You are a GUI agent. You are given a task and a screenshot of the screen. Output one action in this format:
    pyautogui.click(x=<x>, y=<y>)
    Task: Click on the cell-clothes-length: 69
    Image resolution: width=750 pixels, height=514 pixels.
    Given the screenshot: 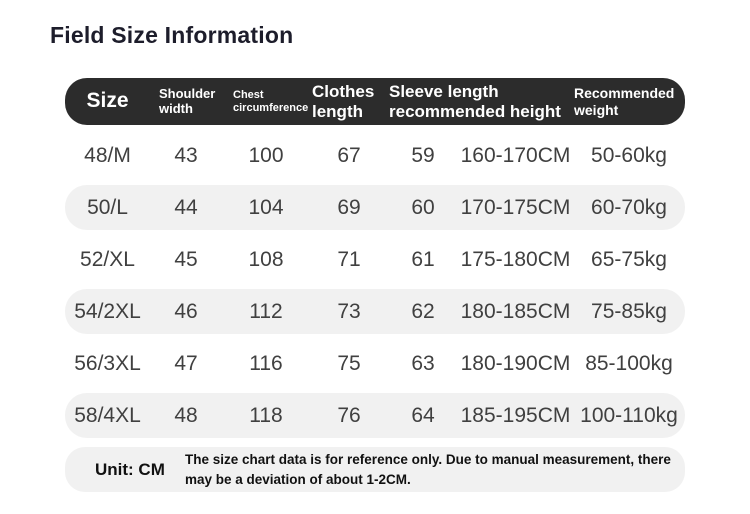 What is the action you would take?
    pyautogui.click(x=349, y=207)
    